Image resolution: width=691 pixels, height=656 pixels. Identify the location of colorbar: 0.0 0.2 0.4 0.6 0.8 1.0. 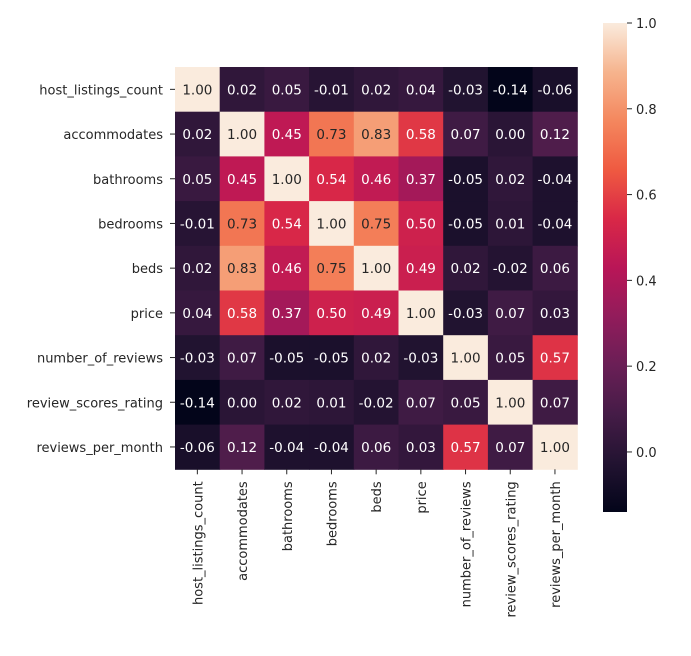
(630, 264).